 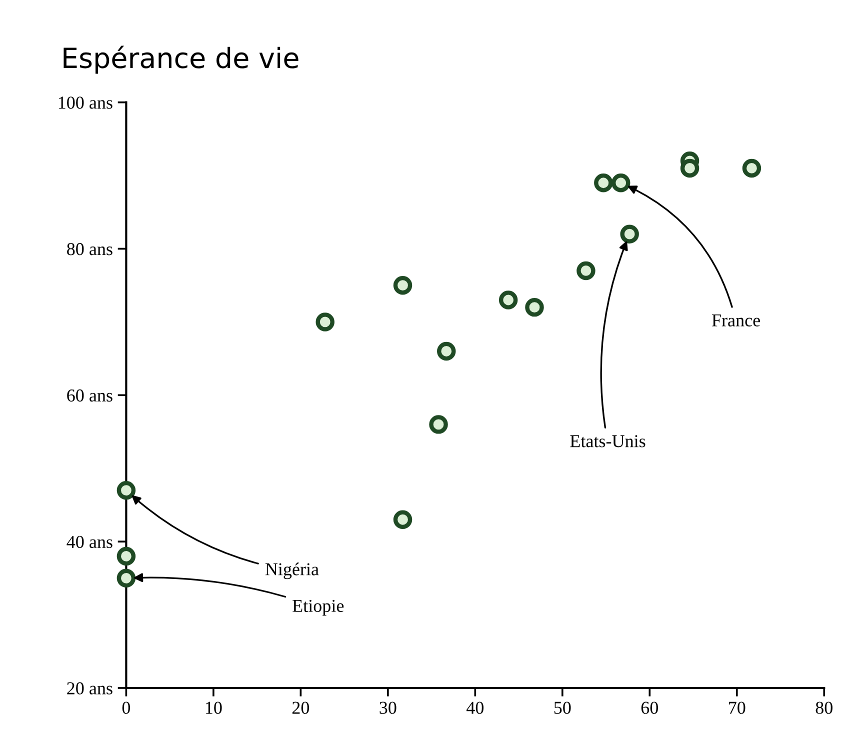 What do you see at coordinates (737, 708) in the screenshot?
I see `x-tick-label: 70` at bounding box center [737, 708].